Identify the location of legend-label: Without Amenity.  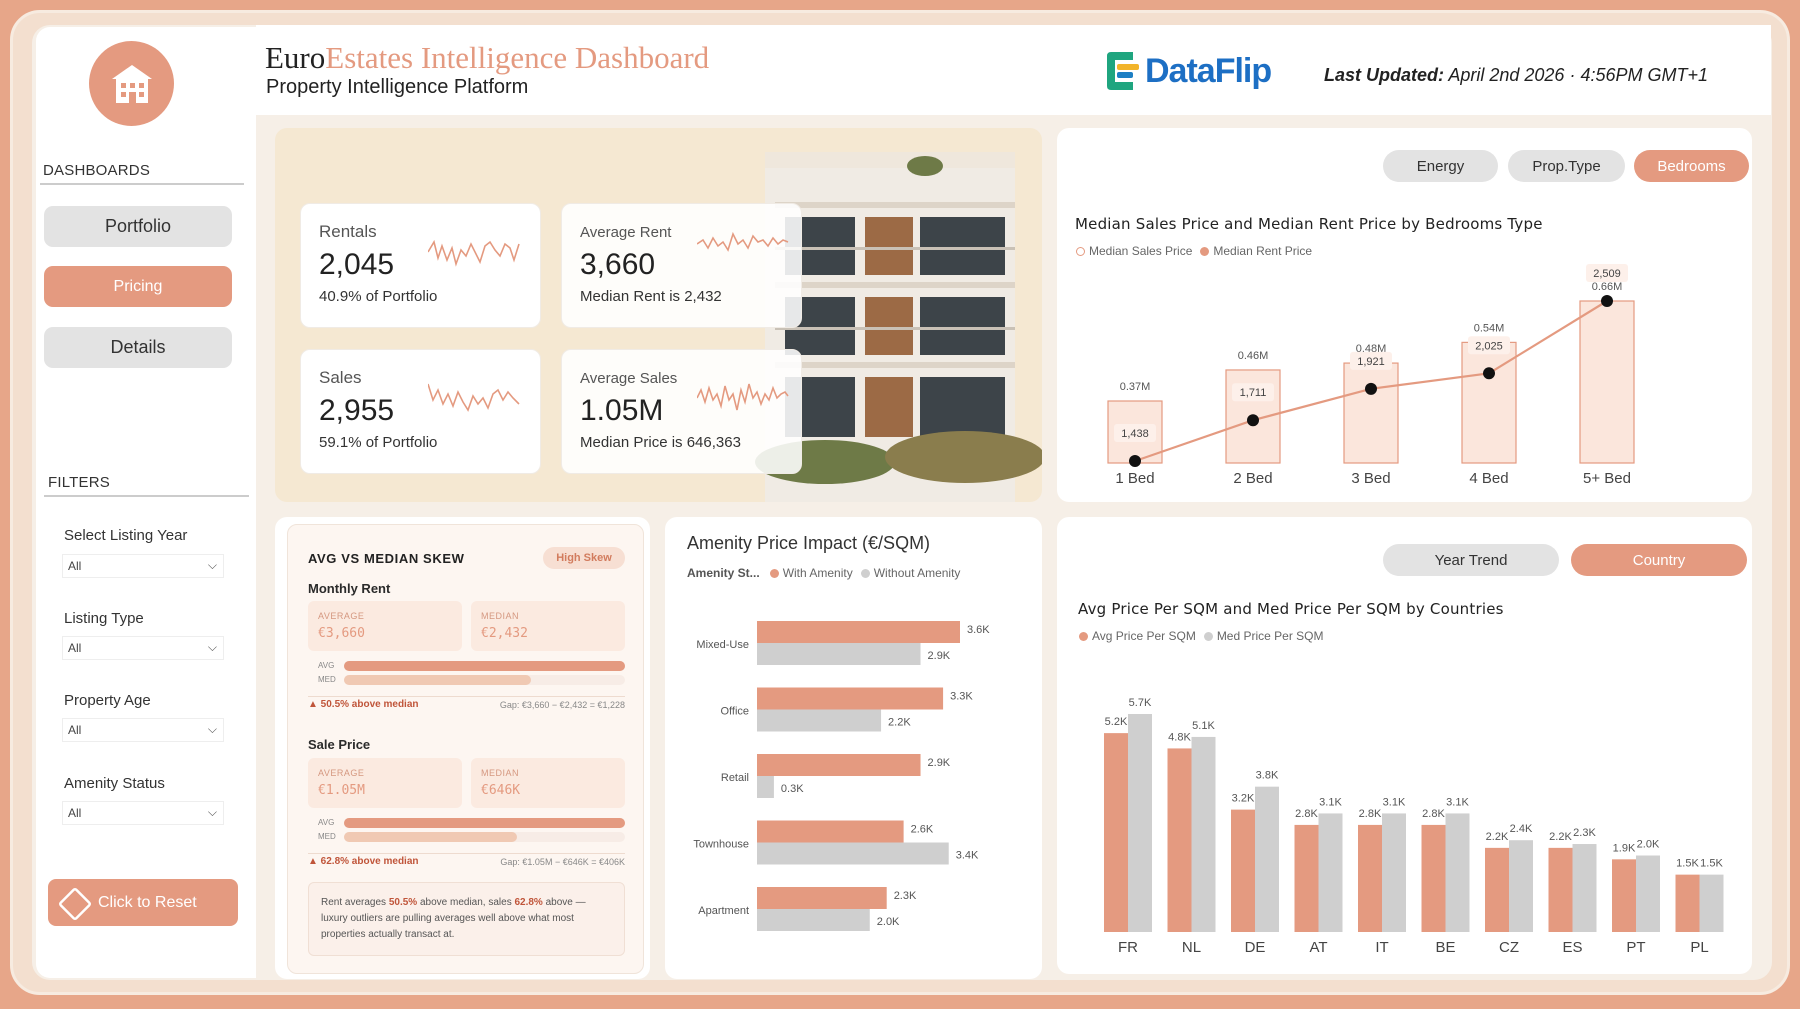
(917, 573).